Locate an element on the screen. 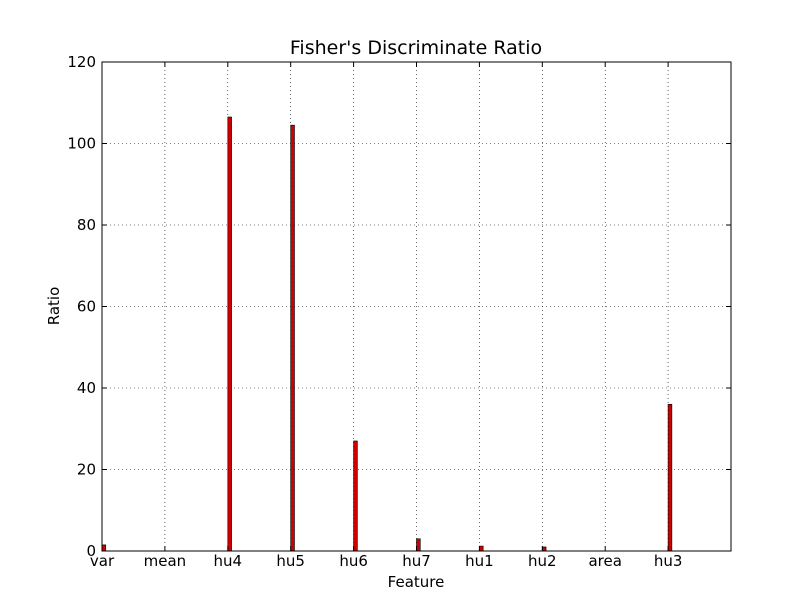 This screenshot has height=612, width=812. y-tick-label: 60 is located at coordinates (86, 307).